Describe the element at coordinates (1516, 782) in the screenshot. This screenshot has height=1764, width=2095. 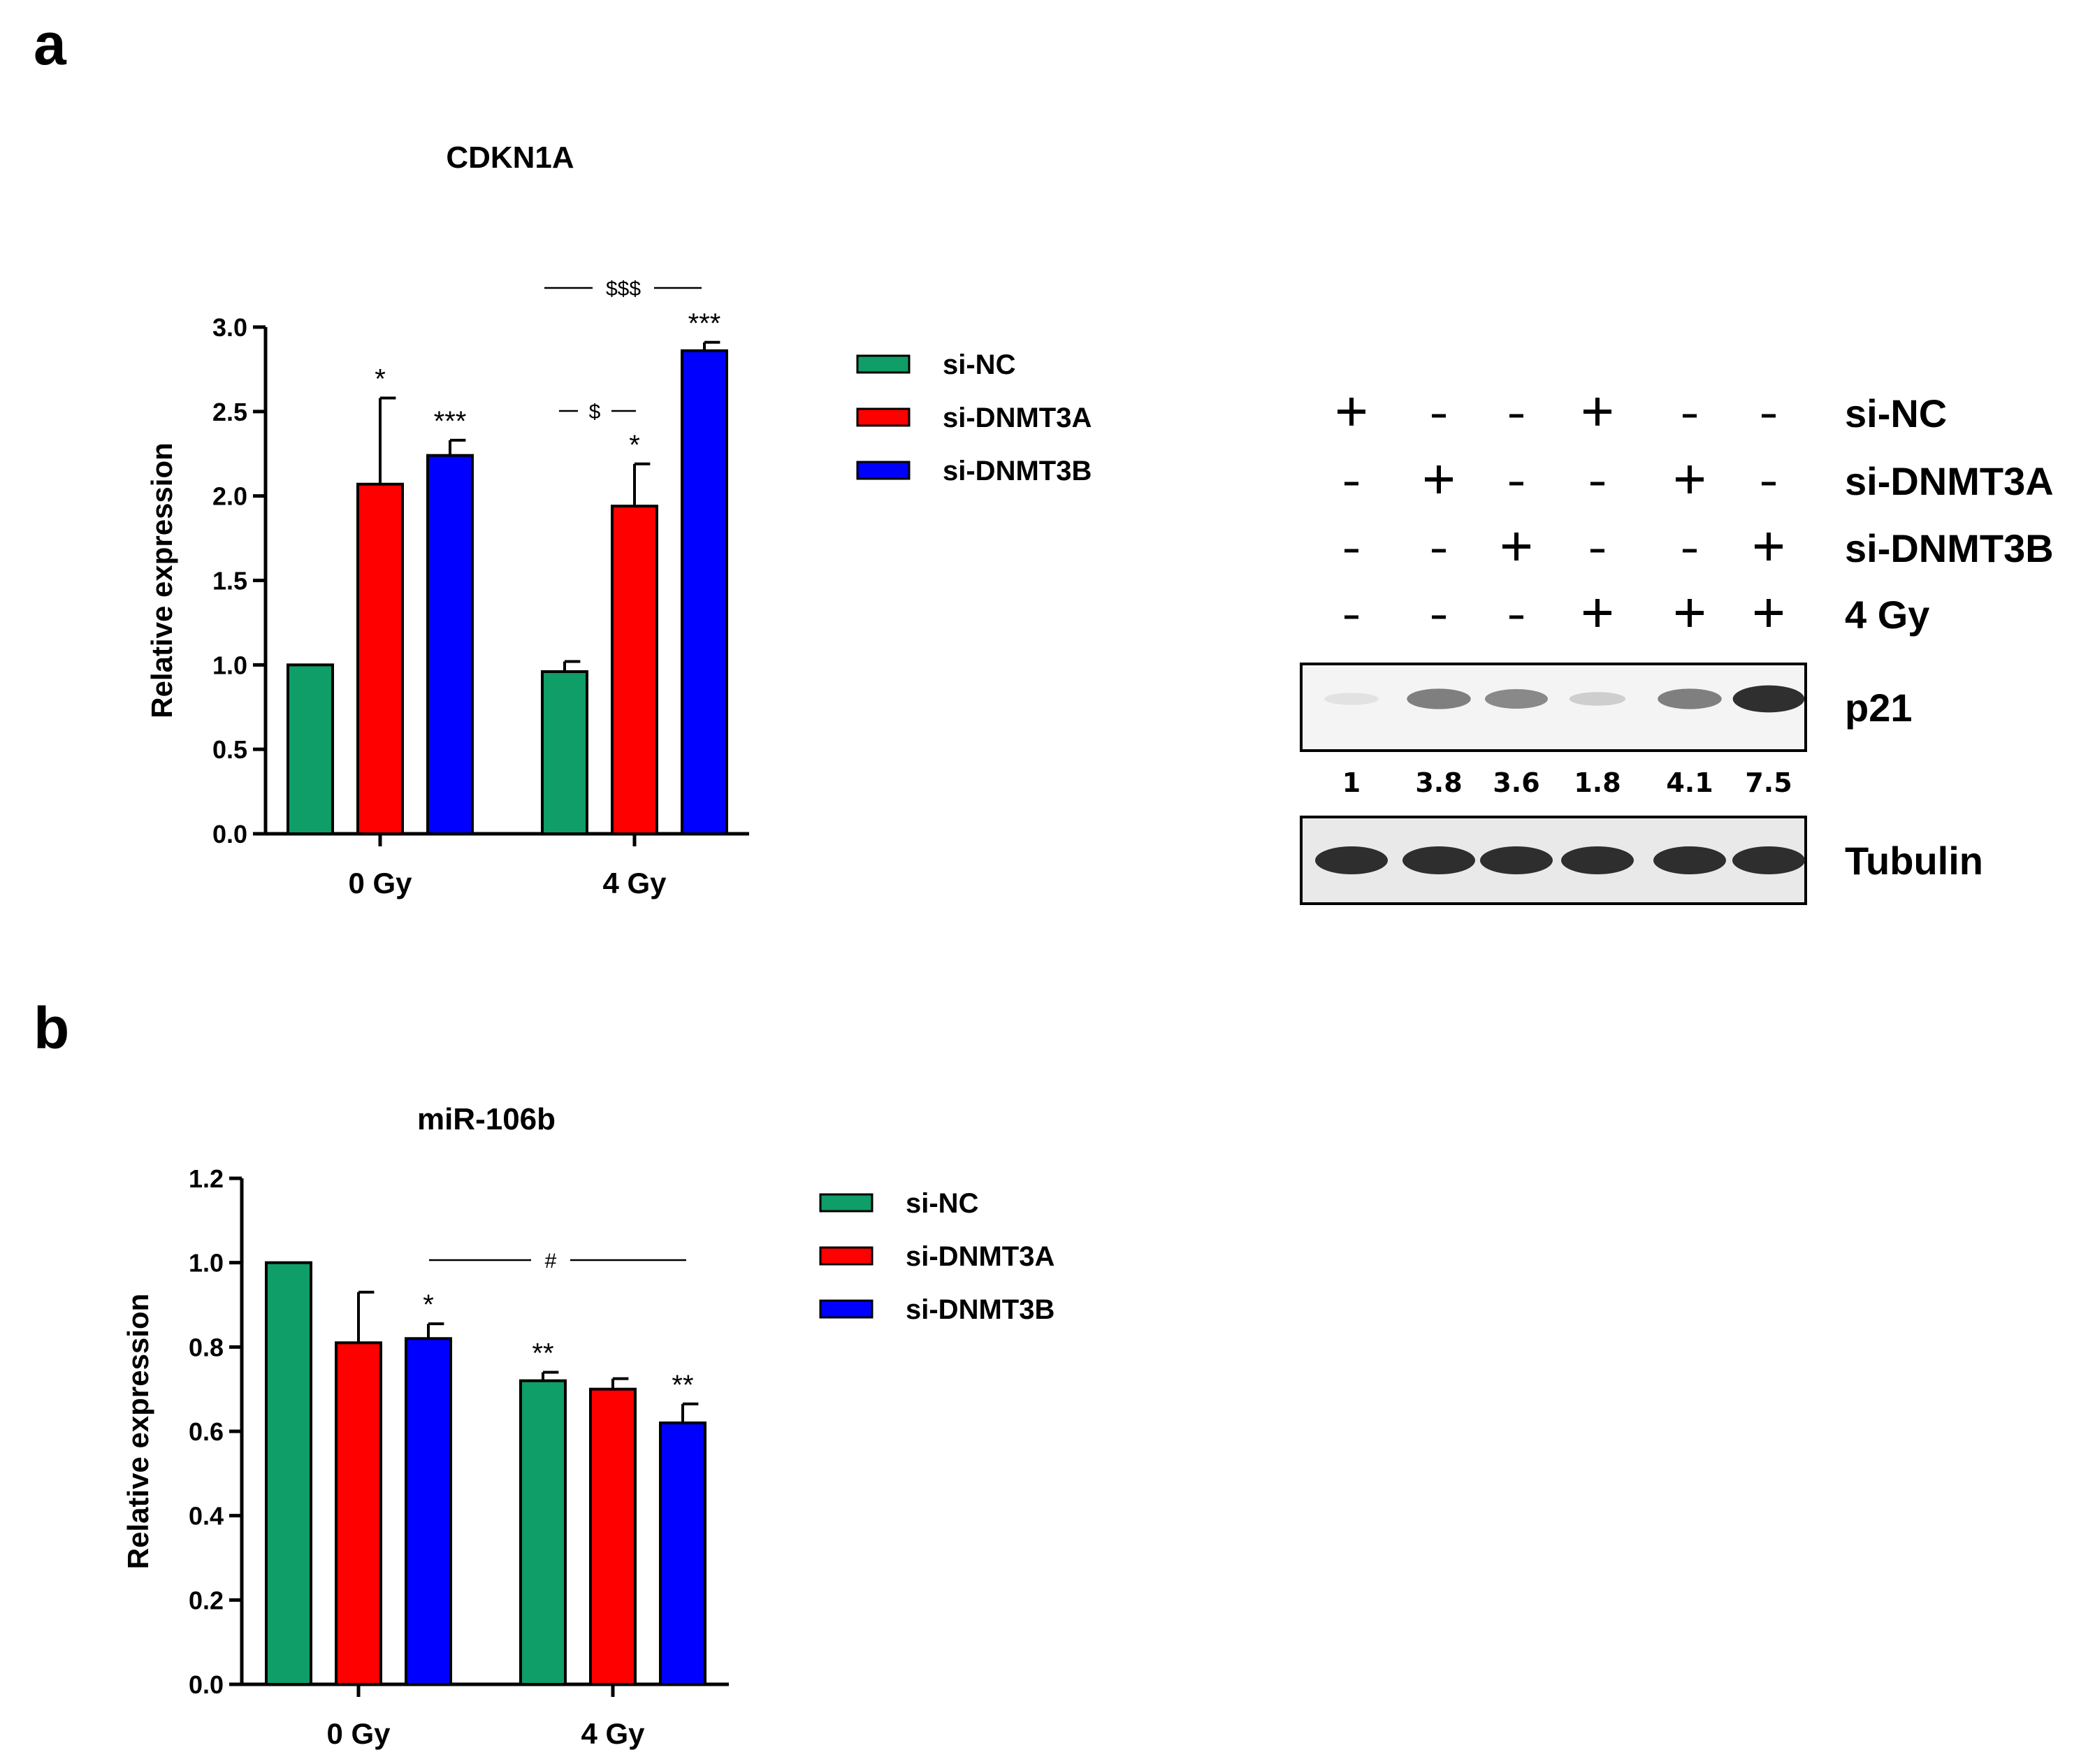
I see `quantification-value: 3.6` at that location.